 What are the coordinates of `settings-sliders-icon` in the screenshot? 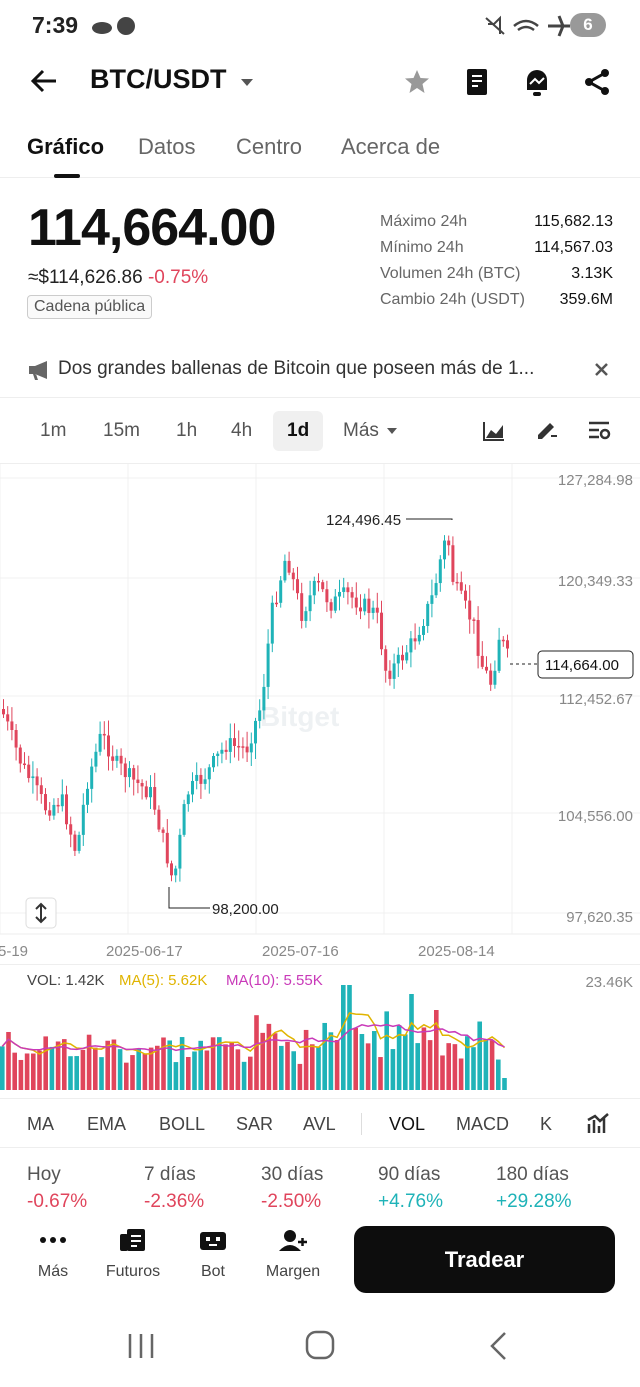 It's located at (599, 430).